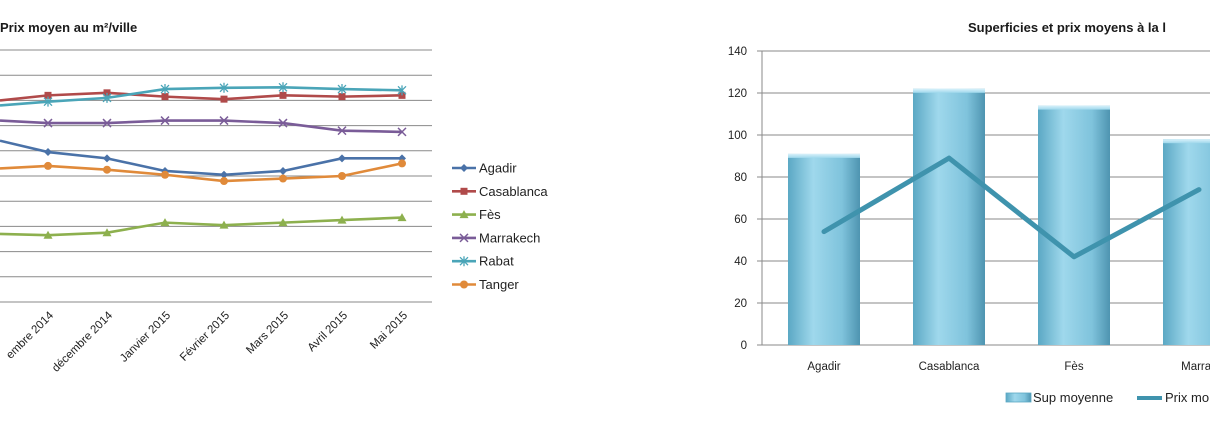 Image resolution: width=1210 pixels, height=423 pixels. I want to click on legend-item: Marrakech, so click(496, 237).